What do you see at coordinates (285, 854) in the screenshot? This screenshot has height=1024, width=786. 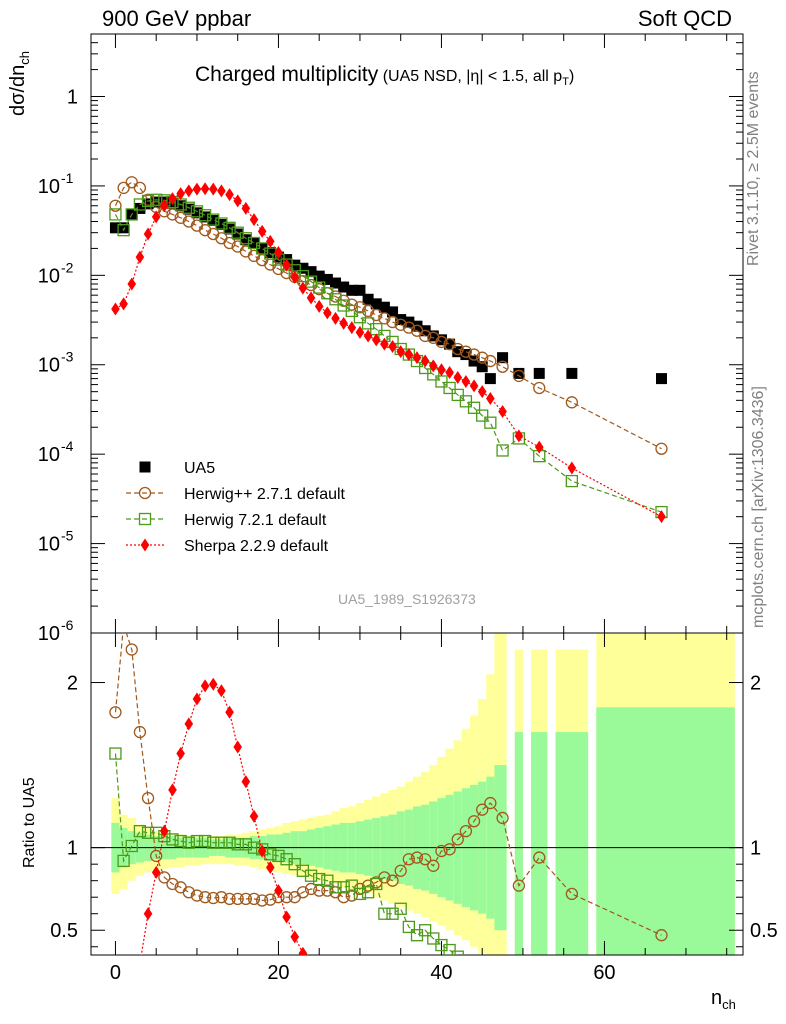 I see `ratio-line-herwig-7-2-1-default` at bounding box center [285, 854].